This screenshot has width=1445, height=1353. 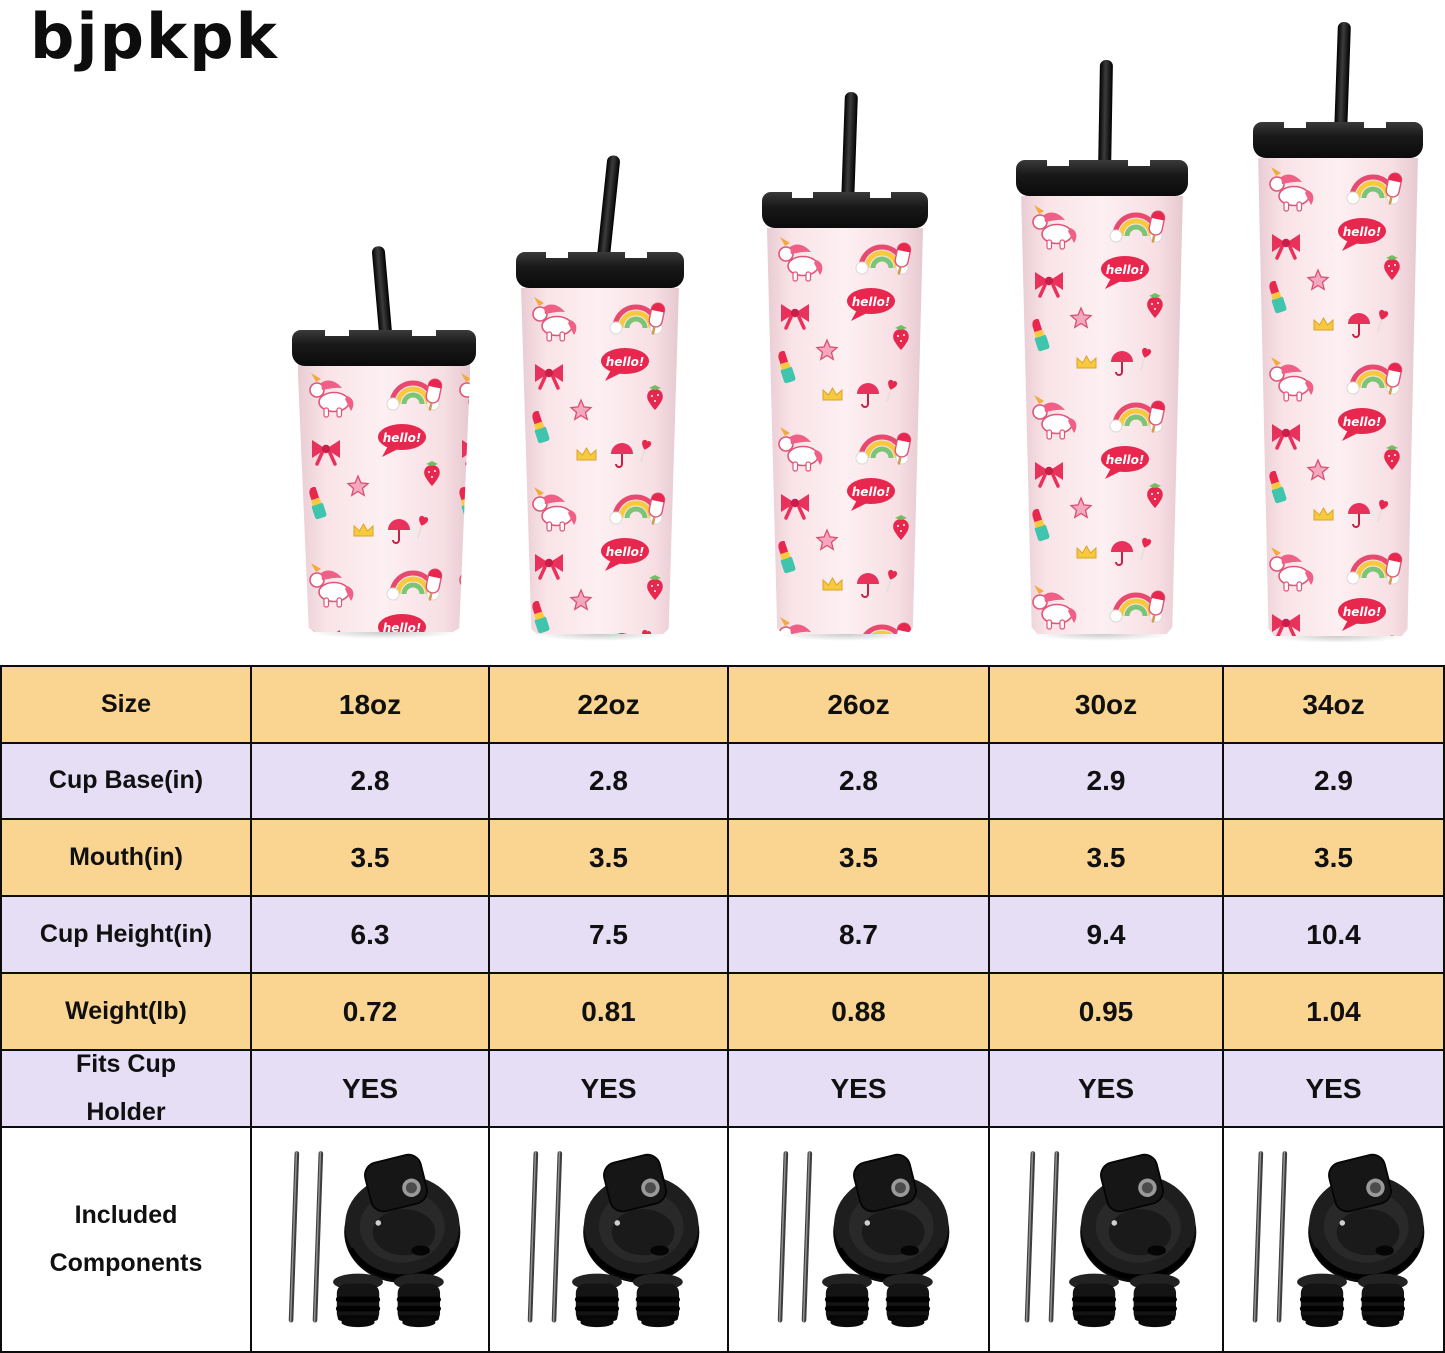 I want to click on cell-fits-cup-holder-34oz: YES, so click(x=1333, y=1089).